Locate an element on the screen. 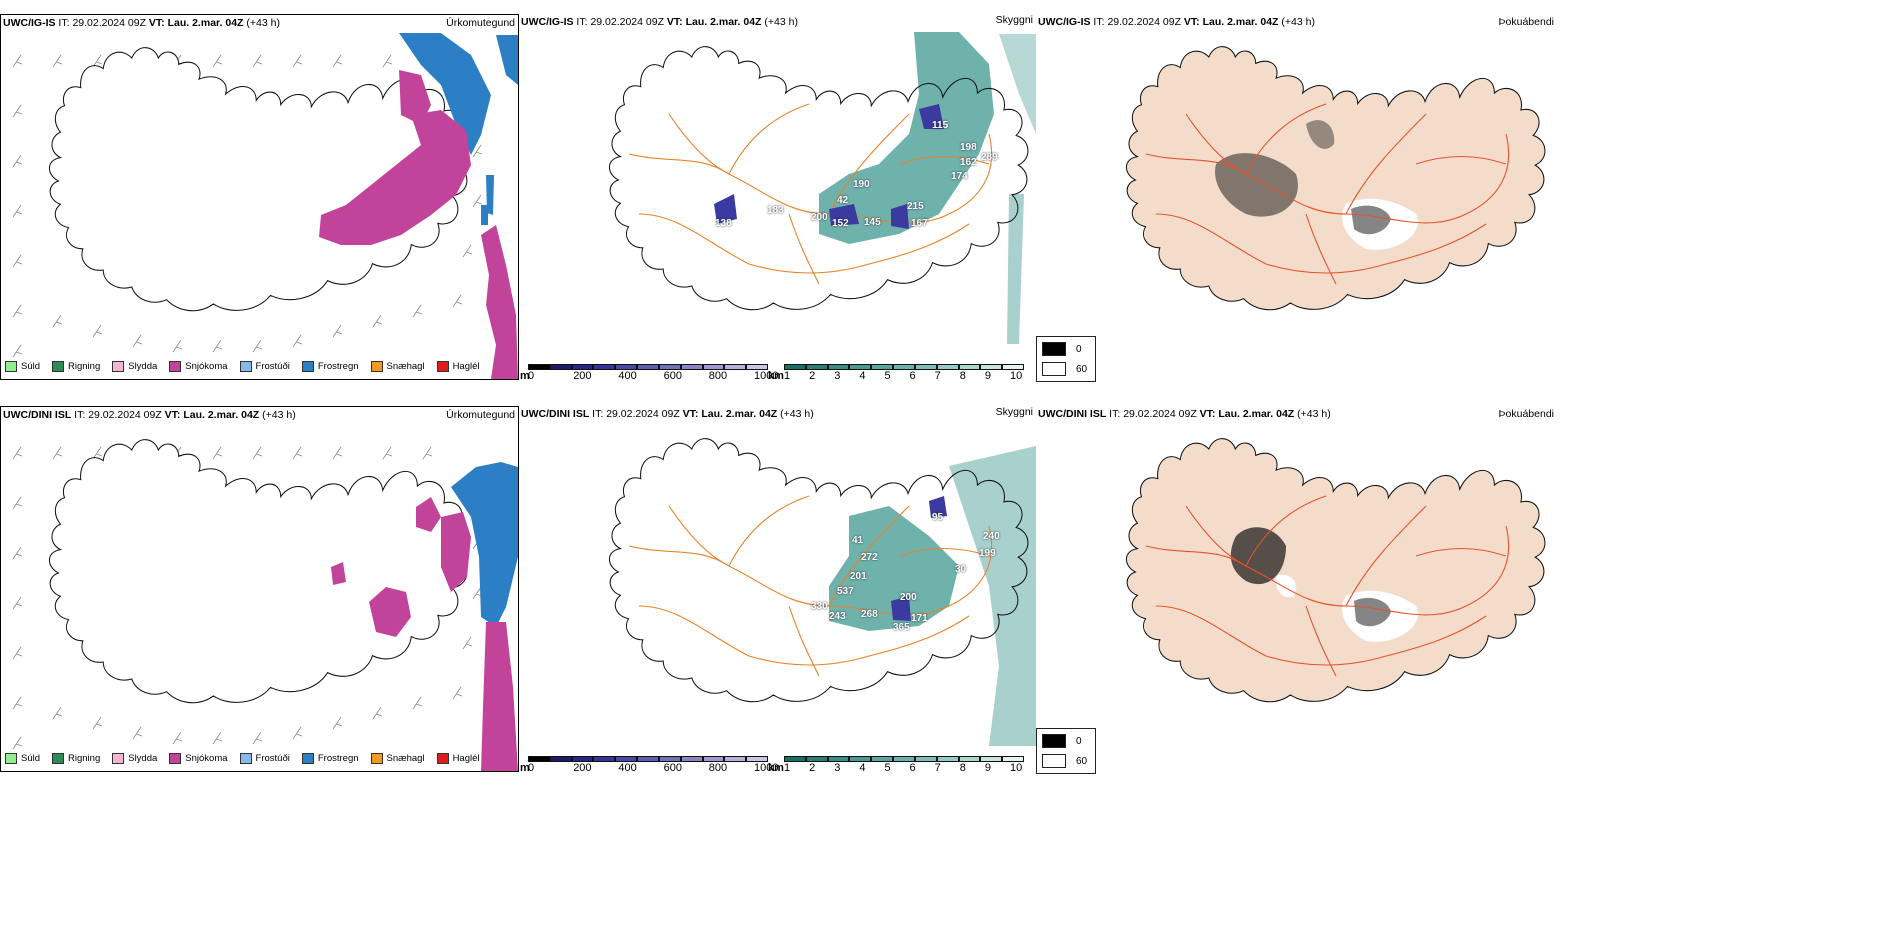 This screenshot has width=1900, height=950. scale-tick-label: 800 is located at coordinates (718, 768).